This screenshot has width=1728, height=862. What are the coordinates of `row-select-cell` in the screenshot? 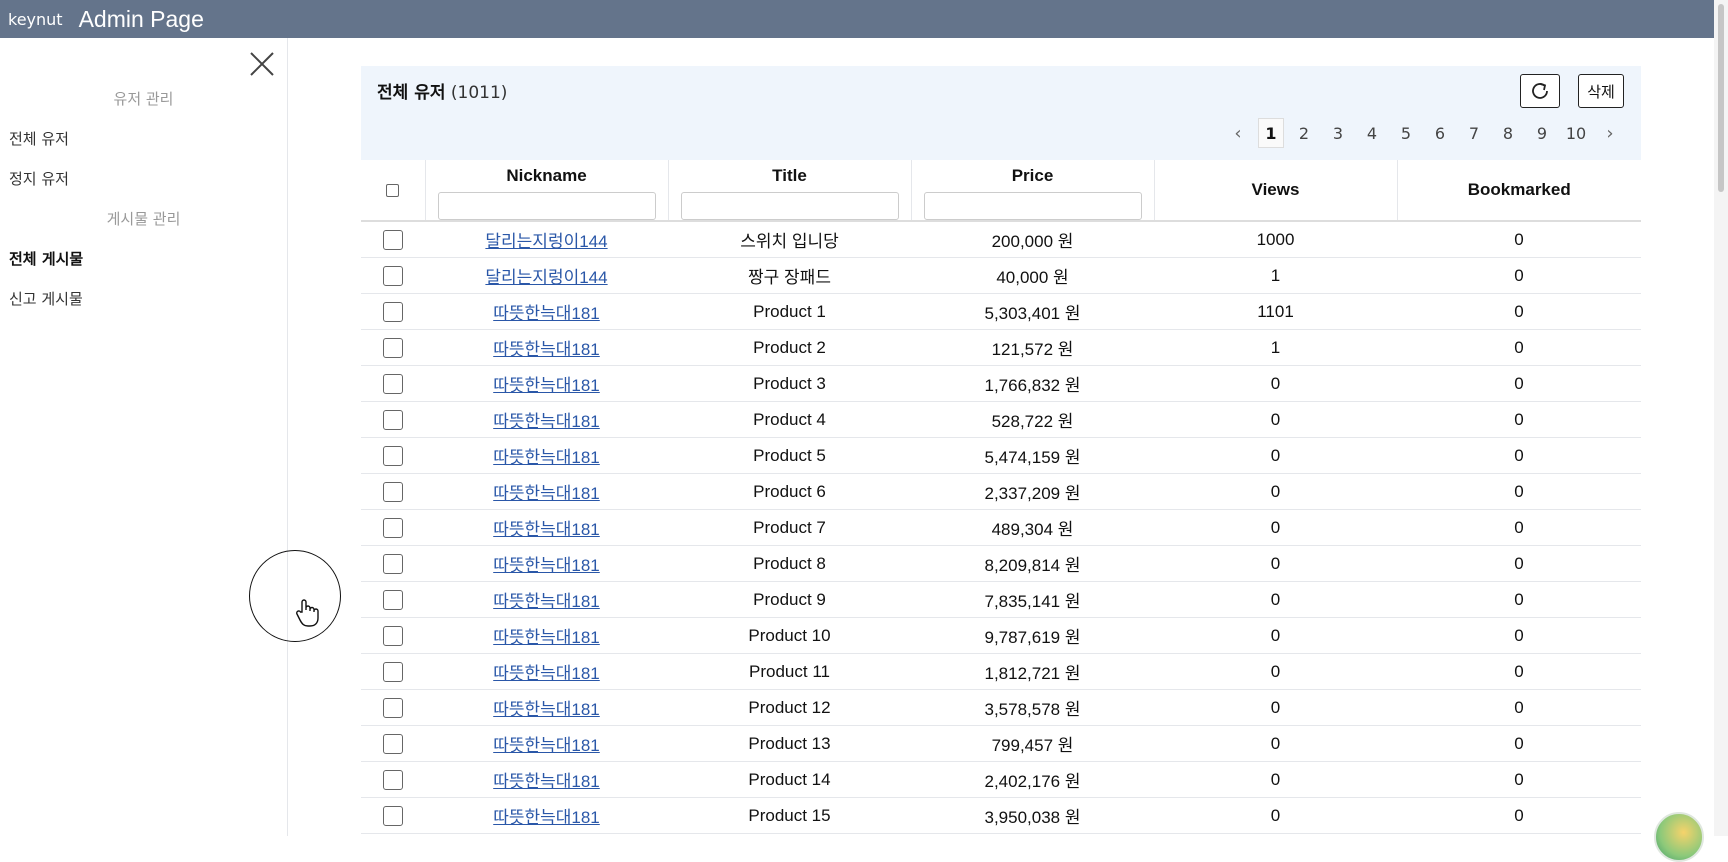 It's located at (393, 275).